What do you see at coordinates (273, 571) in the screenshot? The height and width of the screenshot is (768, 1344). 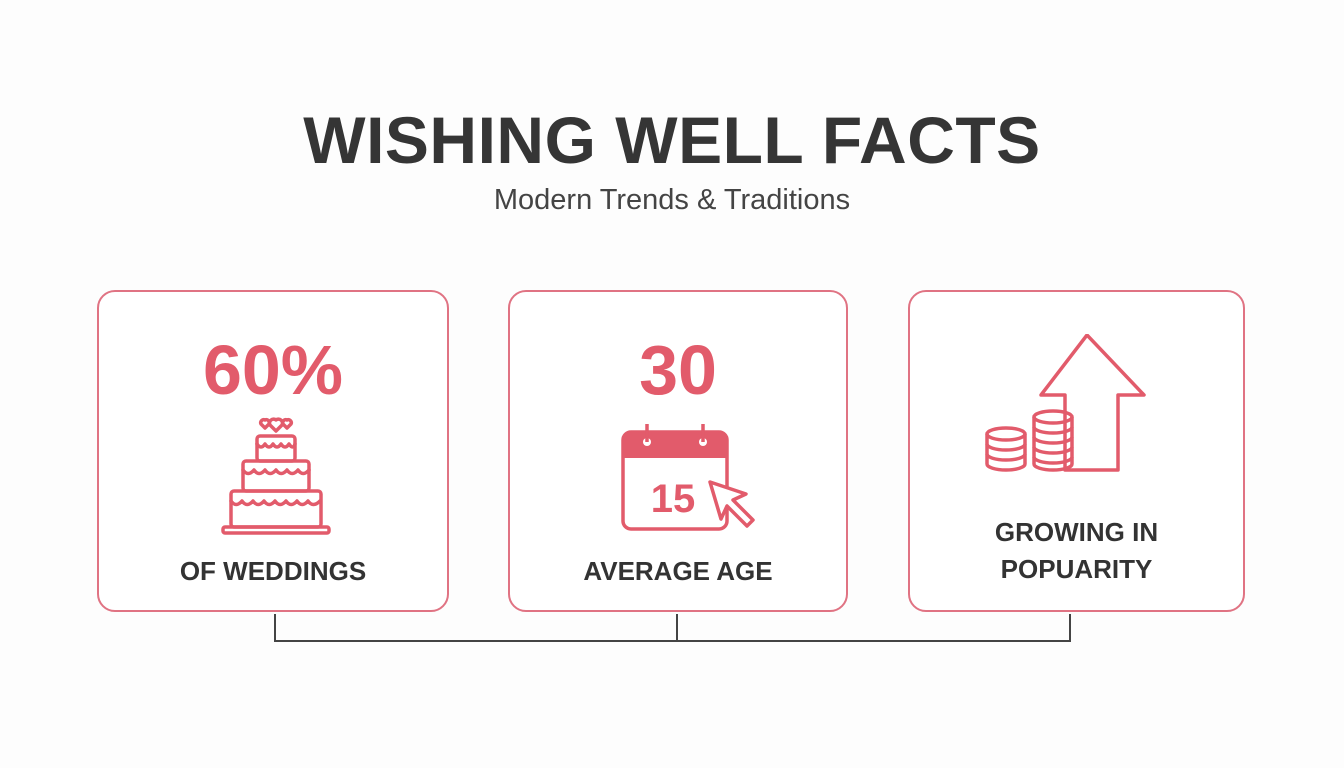 I see `fact-label: OF WEDDINGS` at bounding box center [273, 571].